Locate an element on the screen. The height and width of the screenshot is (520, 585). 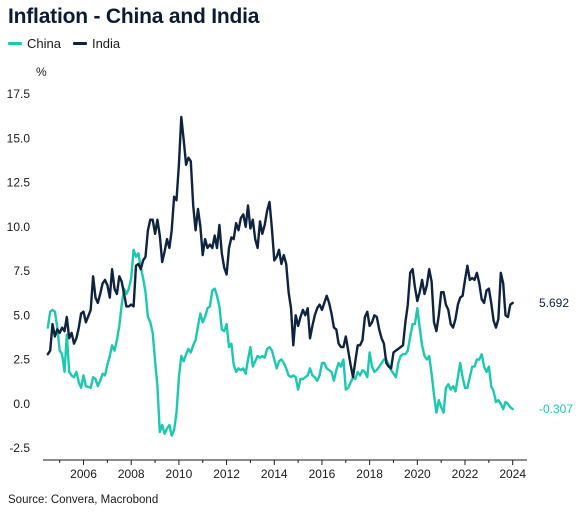
x-tick-label: 2012 is located at coordinates (226, 474).